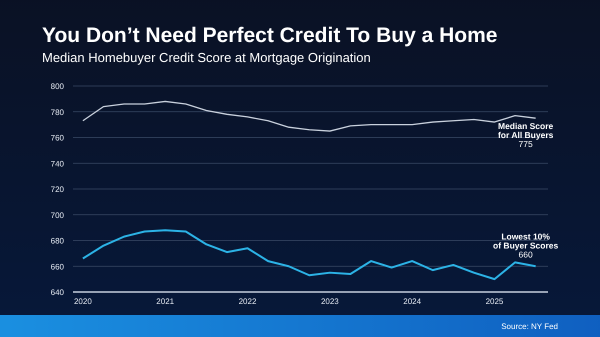  Describe the element at coordinates (57, 215) in the screenshot. I see `y-tick-label: 700` at that location.